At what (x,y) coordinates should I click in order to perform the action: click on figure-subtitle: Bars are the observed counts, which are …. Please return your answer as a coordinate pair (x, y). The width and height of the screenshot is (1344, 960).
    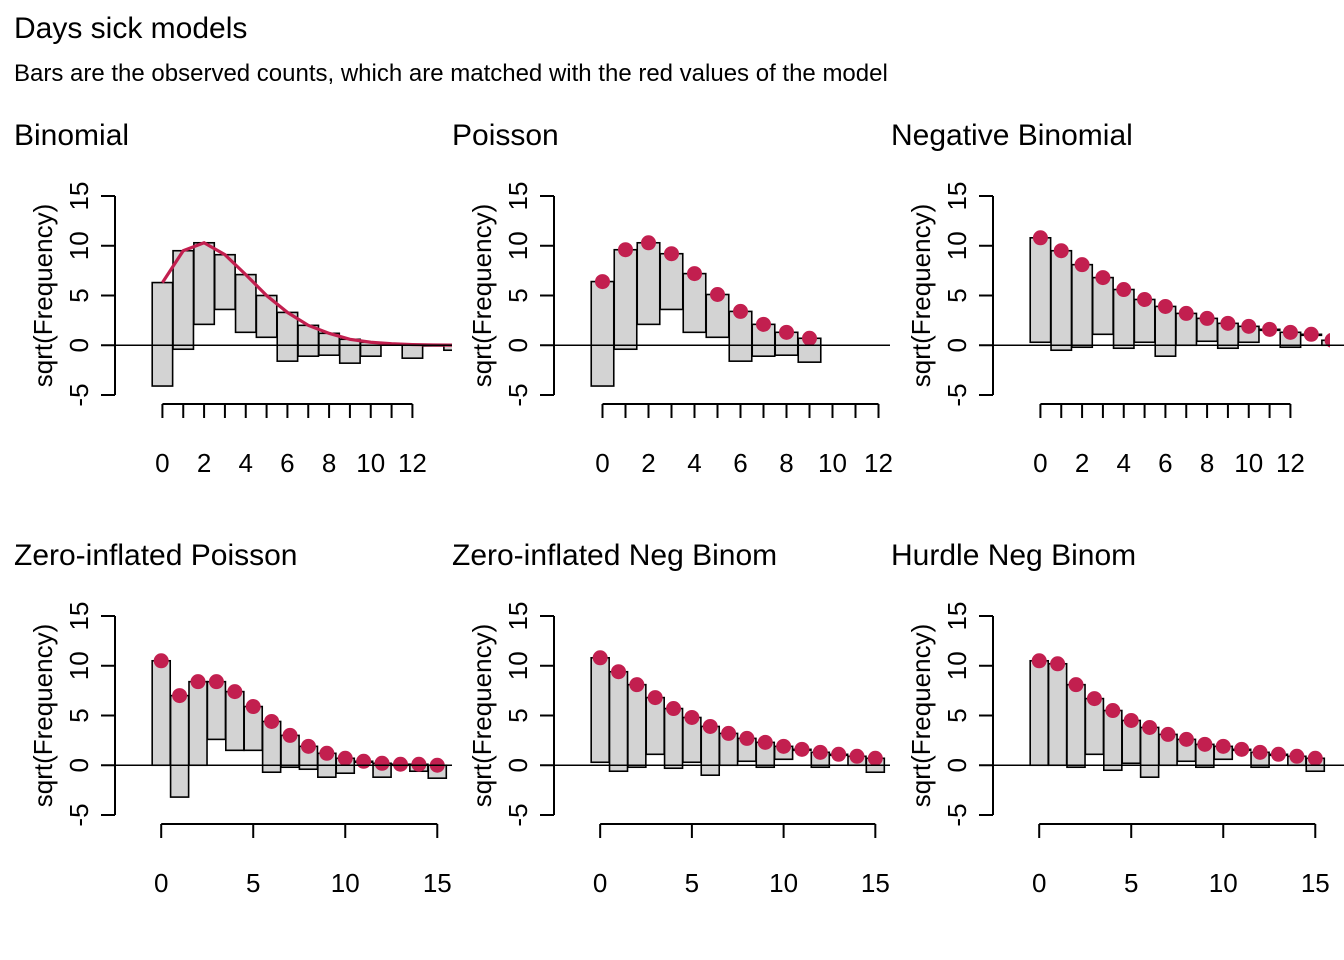
    Looking at the image, I should click on (451, 73).